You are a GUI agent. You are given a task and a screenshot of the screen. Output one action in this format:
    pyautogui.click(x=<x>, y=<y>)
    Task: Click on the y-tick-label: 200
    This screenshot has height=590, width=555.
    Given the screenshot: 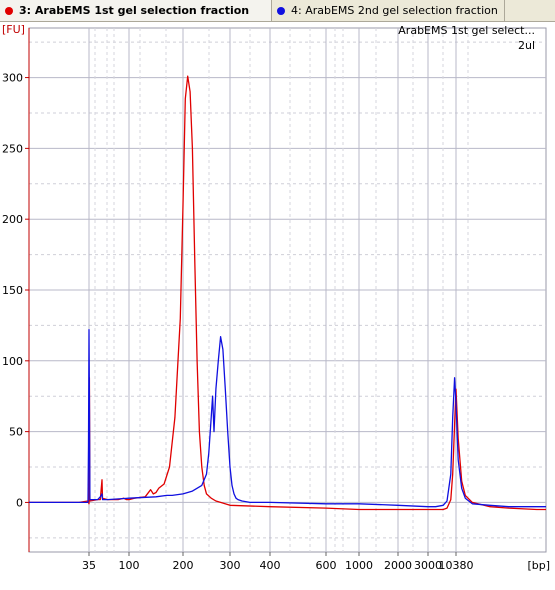 What is the action you would take?
    pyautogui.click(x=12, y=219)
    